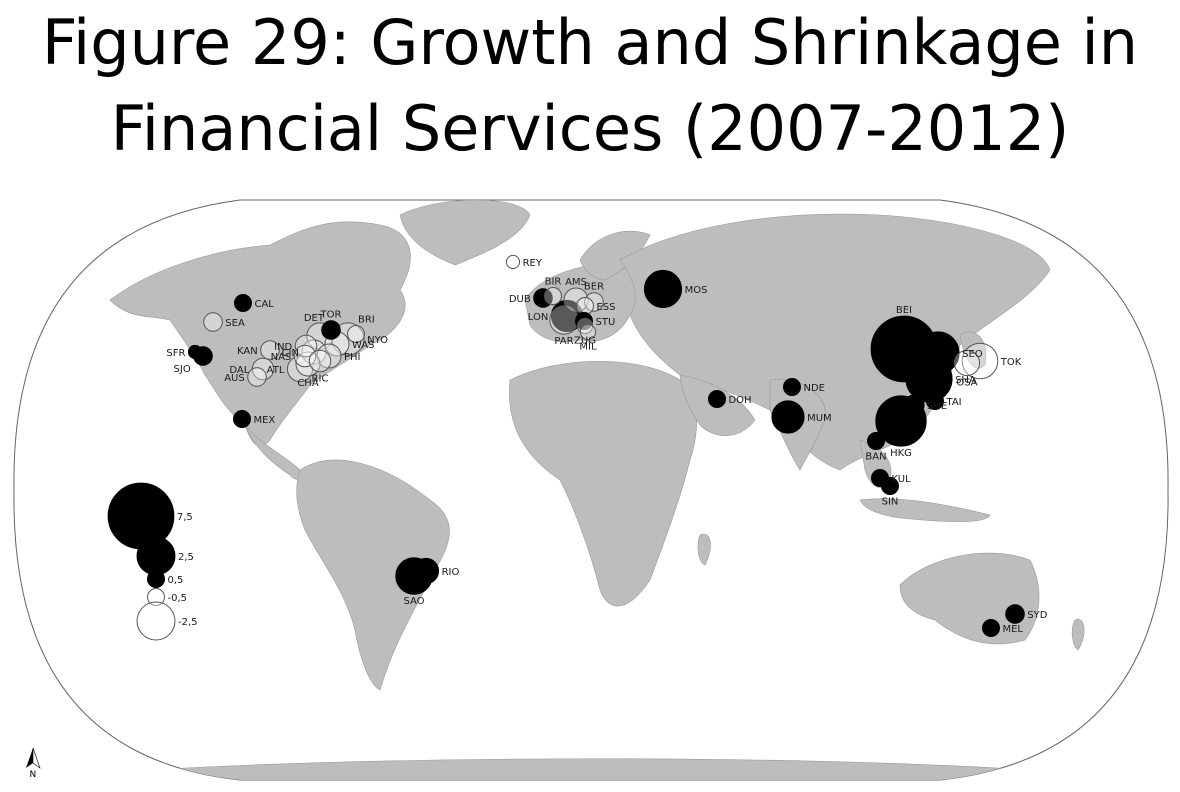 The height and width of the screenshot is (792, 1180). I want to click on city-label-mel: MEL, so click(1012, 629).